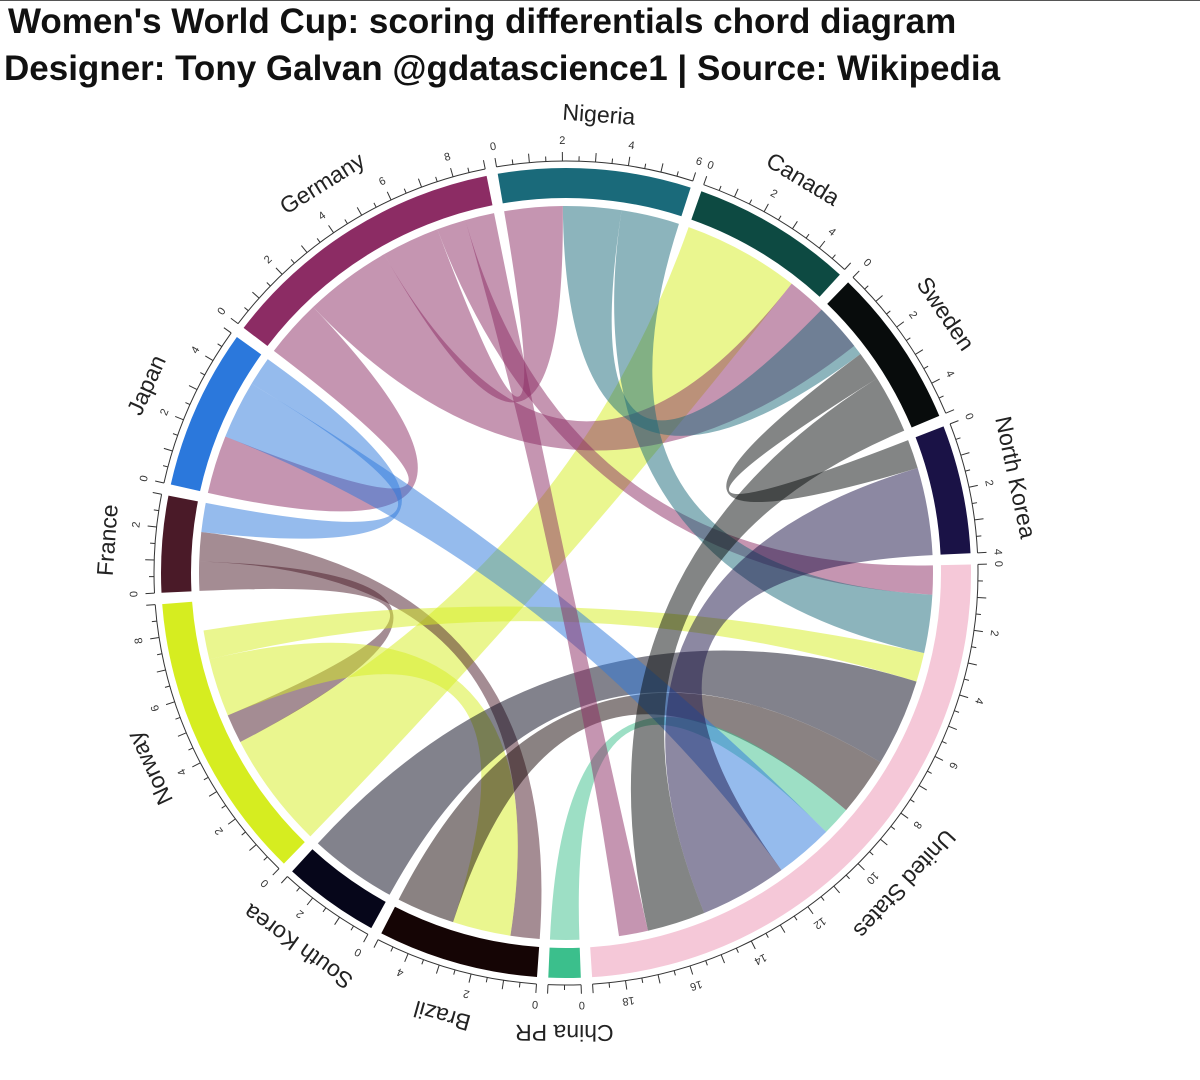  I want to click on link-japan-france, so click(301, 449).